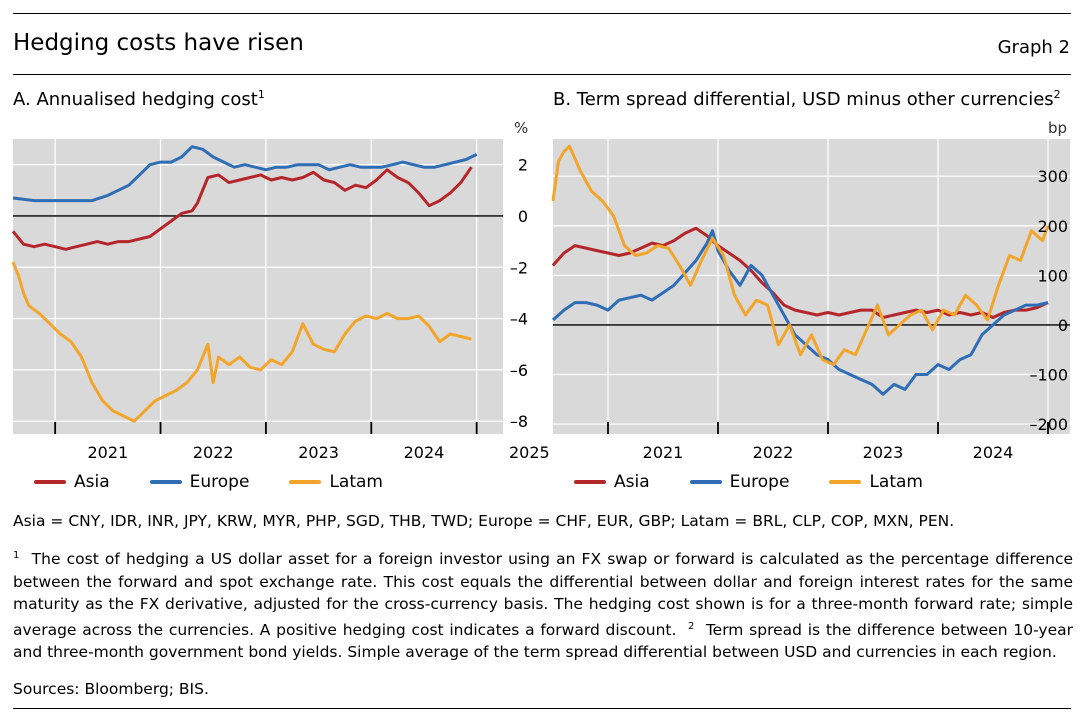  What do you see at coordinates (632, 482) in the screenshot?
I see `legend-label-asia-b: Asia` at bounding box center [632, 482].